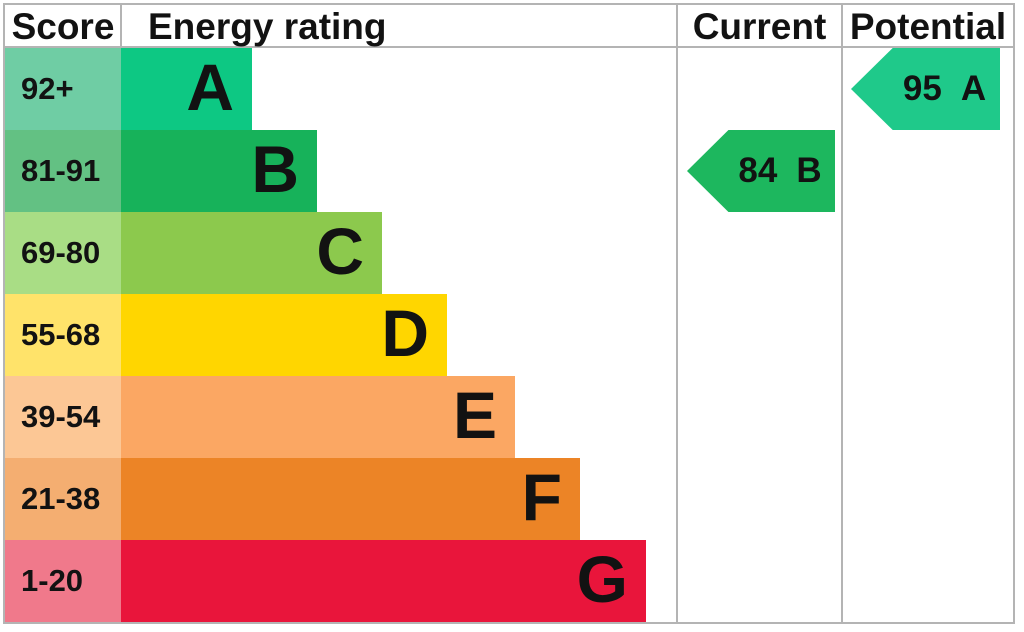 This screenshot has width=1024, height=632. I want to click on band-letter-g: G, so click(602, 579).